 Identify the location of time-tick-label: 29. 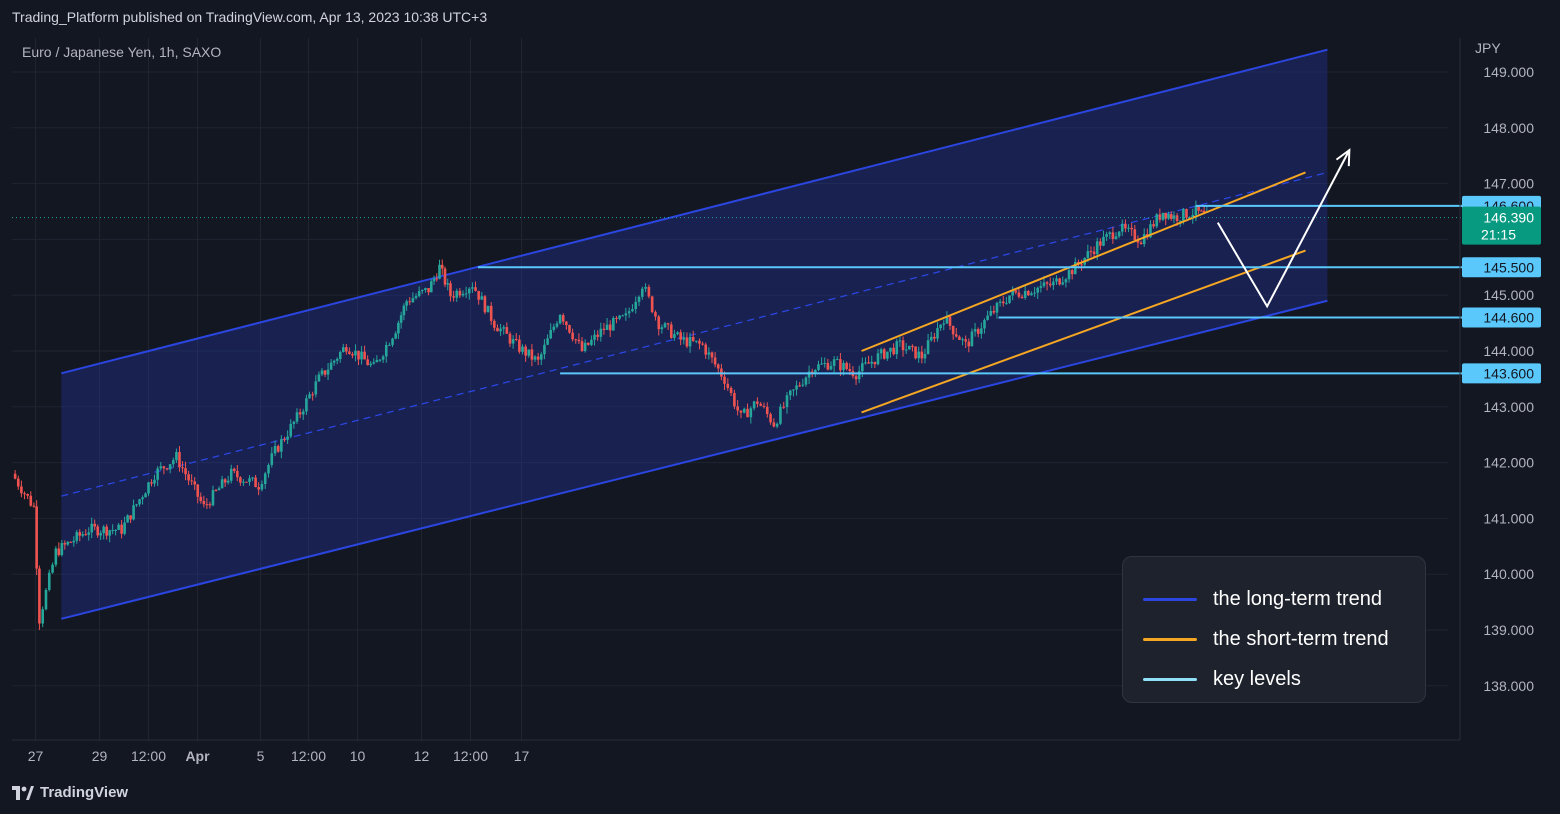
(100, 756).